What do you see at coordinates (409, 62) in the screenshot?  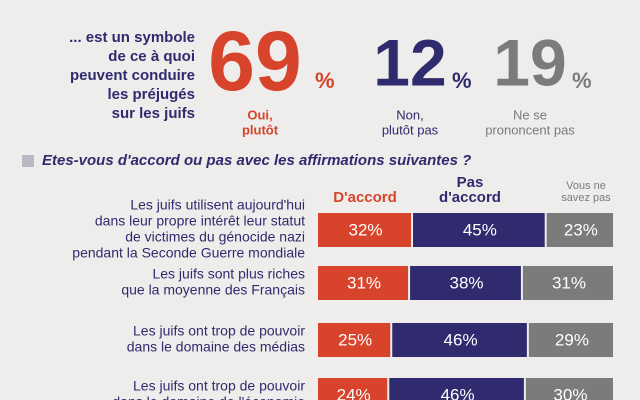 I see `big-number: 12` at bounding box center [409, 62].